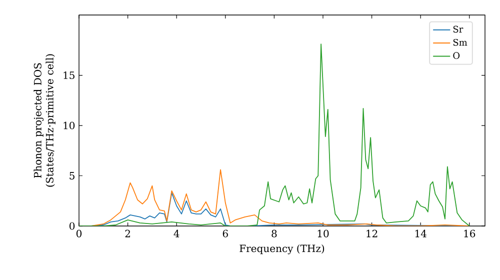  What do you see at coordinates (372, 234) in the screenshot?
I see `x-tick-label: 12` at bounding box center [372, 234].